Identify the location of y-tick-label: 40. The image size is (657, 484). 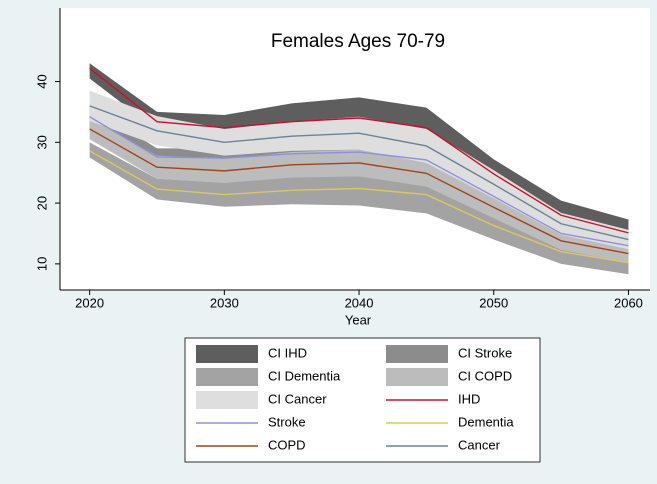
(41, 81).